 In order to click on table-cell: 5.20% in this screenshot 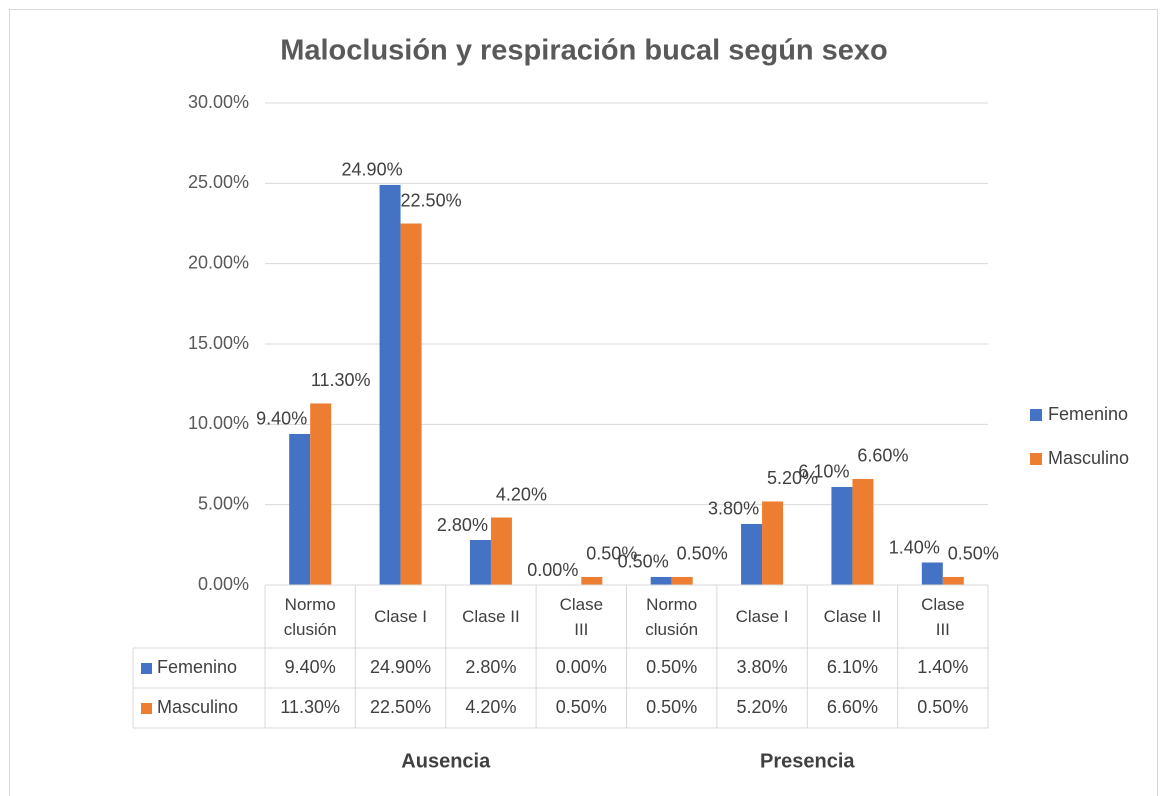, I will do `click(762, 707)`.